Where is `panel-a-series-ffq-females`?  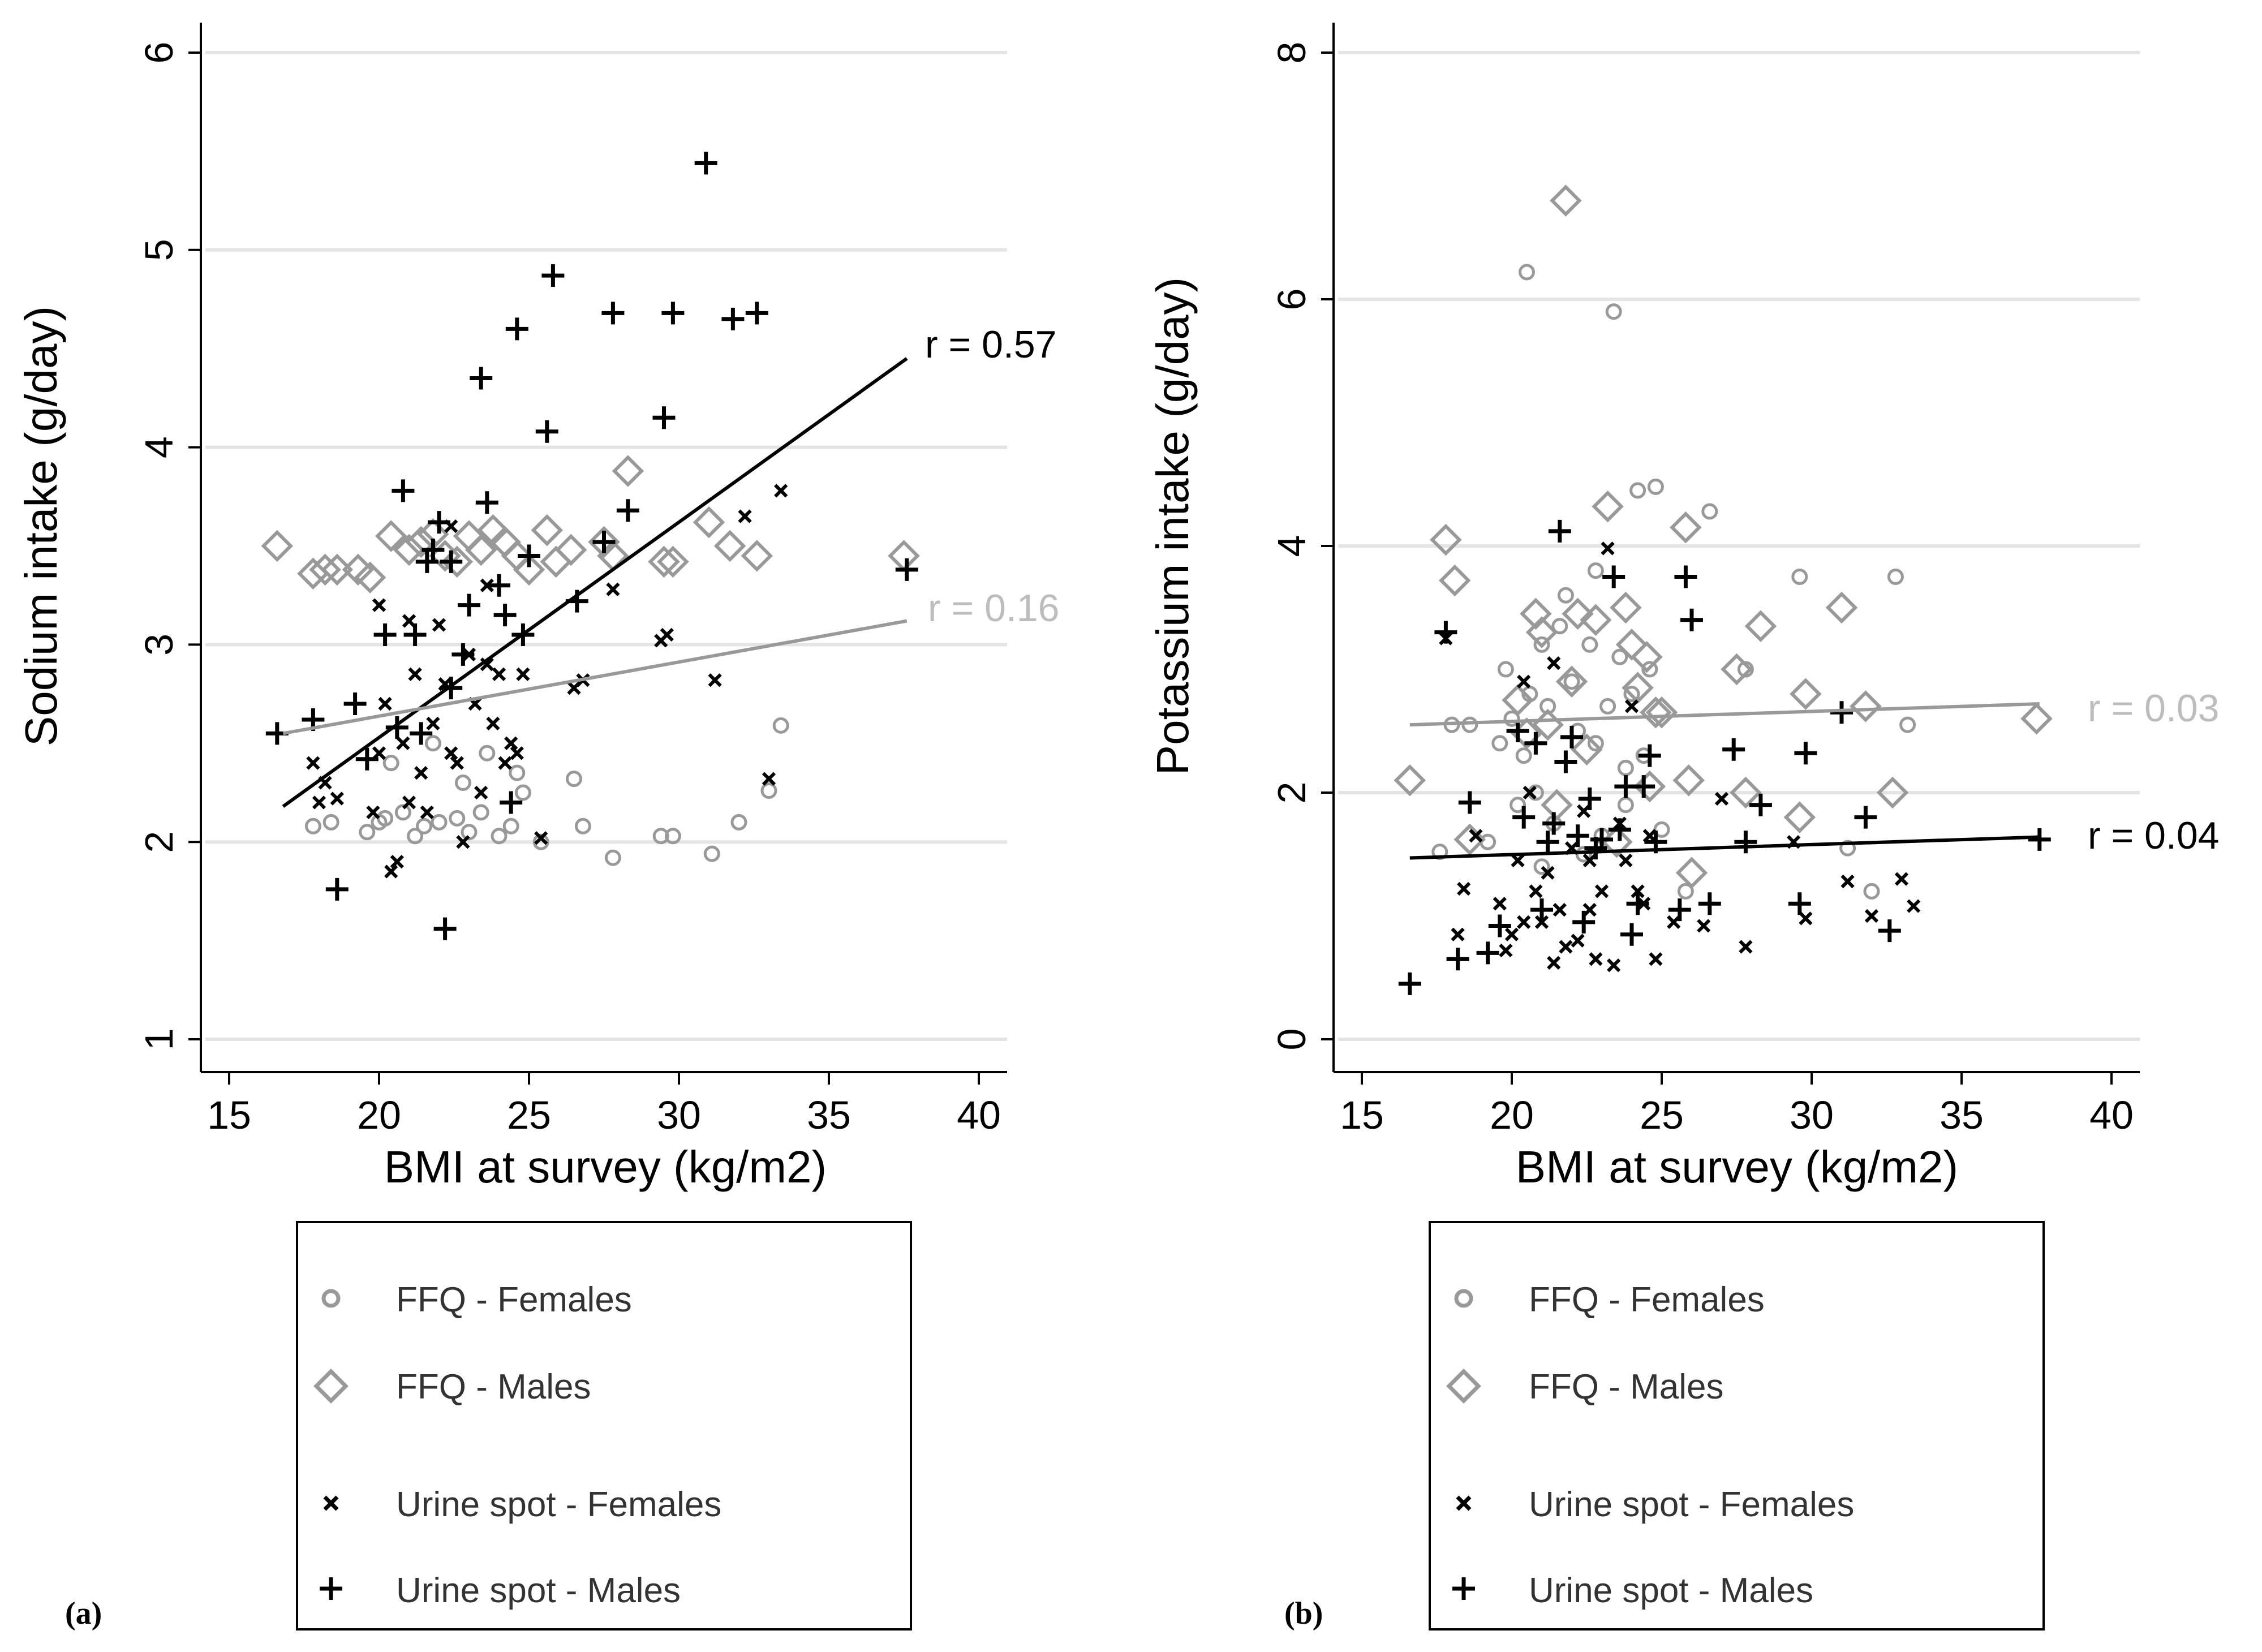 panel-a-series-ffq-females is located at coordinates (546, 791).